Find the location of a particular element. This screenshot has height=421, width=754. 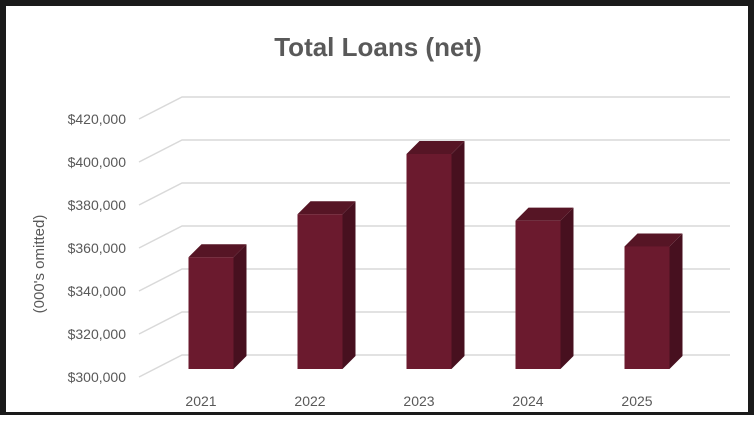

y-tick-label: $400,000 is located at coordinates (97, 162).